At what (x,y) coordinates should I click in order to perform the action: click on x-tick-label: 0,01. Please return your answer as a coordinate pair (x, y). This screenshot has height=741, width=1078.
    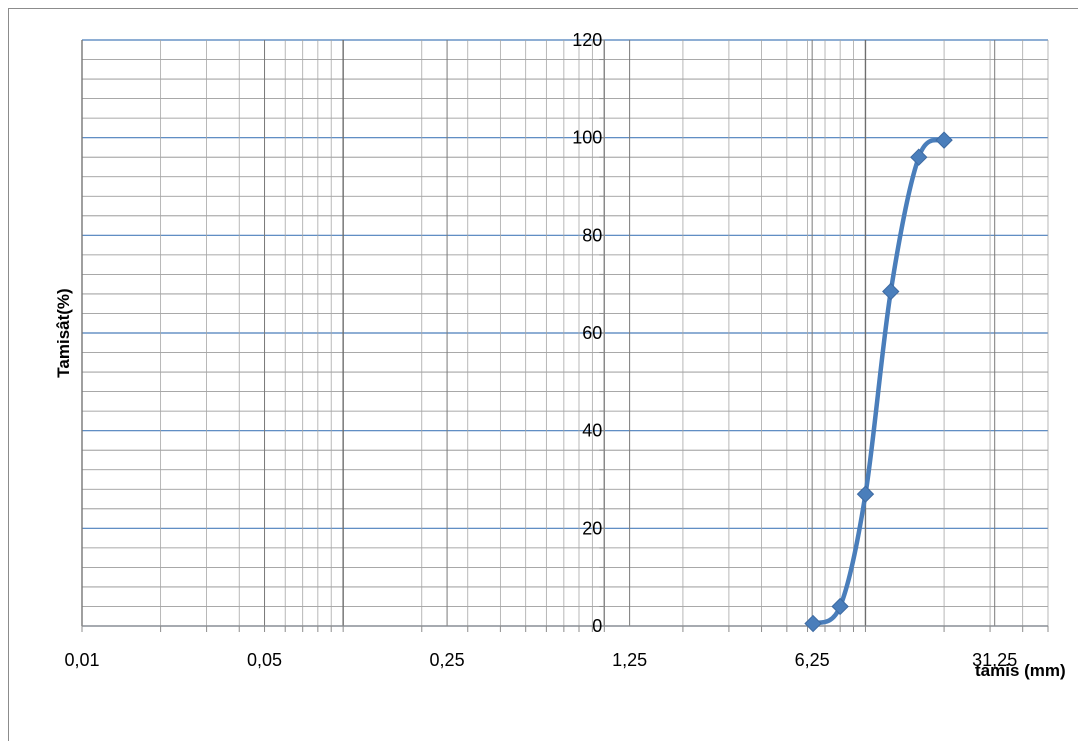
    Looking at the image, I should click on (81, 660).